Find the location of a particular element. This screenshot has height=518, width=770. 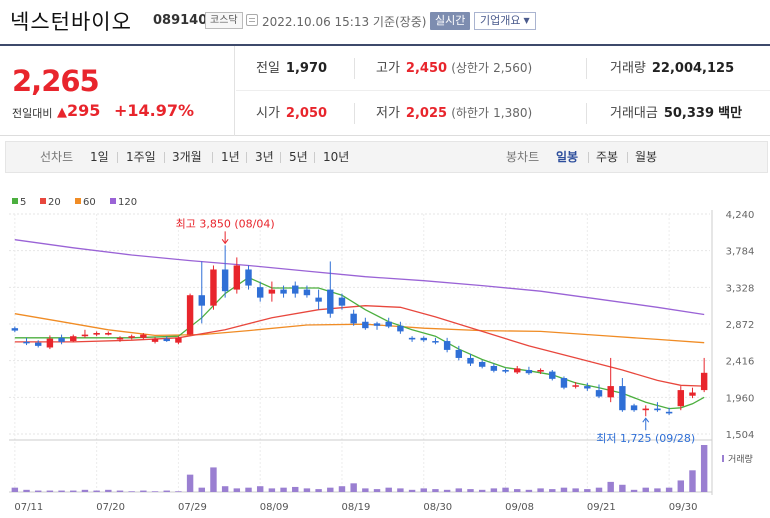

x-tick-label: 09/21 is located at coordinates (601, 507).